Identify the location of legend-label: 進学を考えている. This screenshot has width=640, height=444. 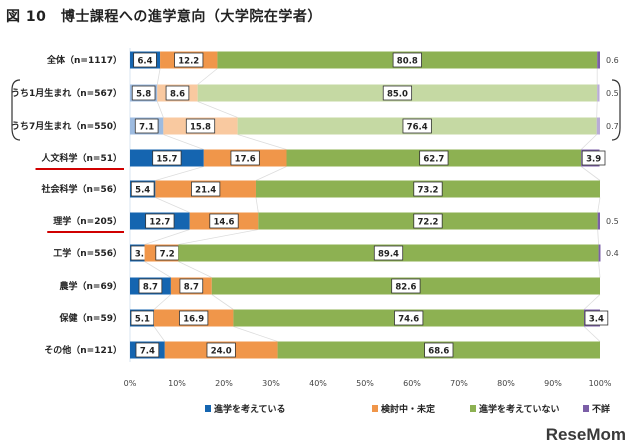
(250, 409).